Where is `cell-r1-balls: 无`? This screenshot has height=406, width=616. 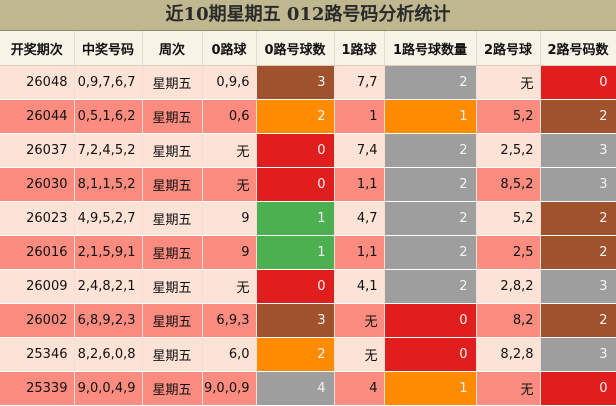
cell-r1-balls: 无 is located at coordinates (359, 320).